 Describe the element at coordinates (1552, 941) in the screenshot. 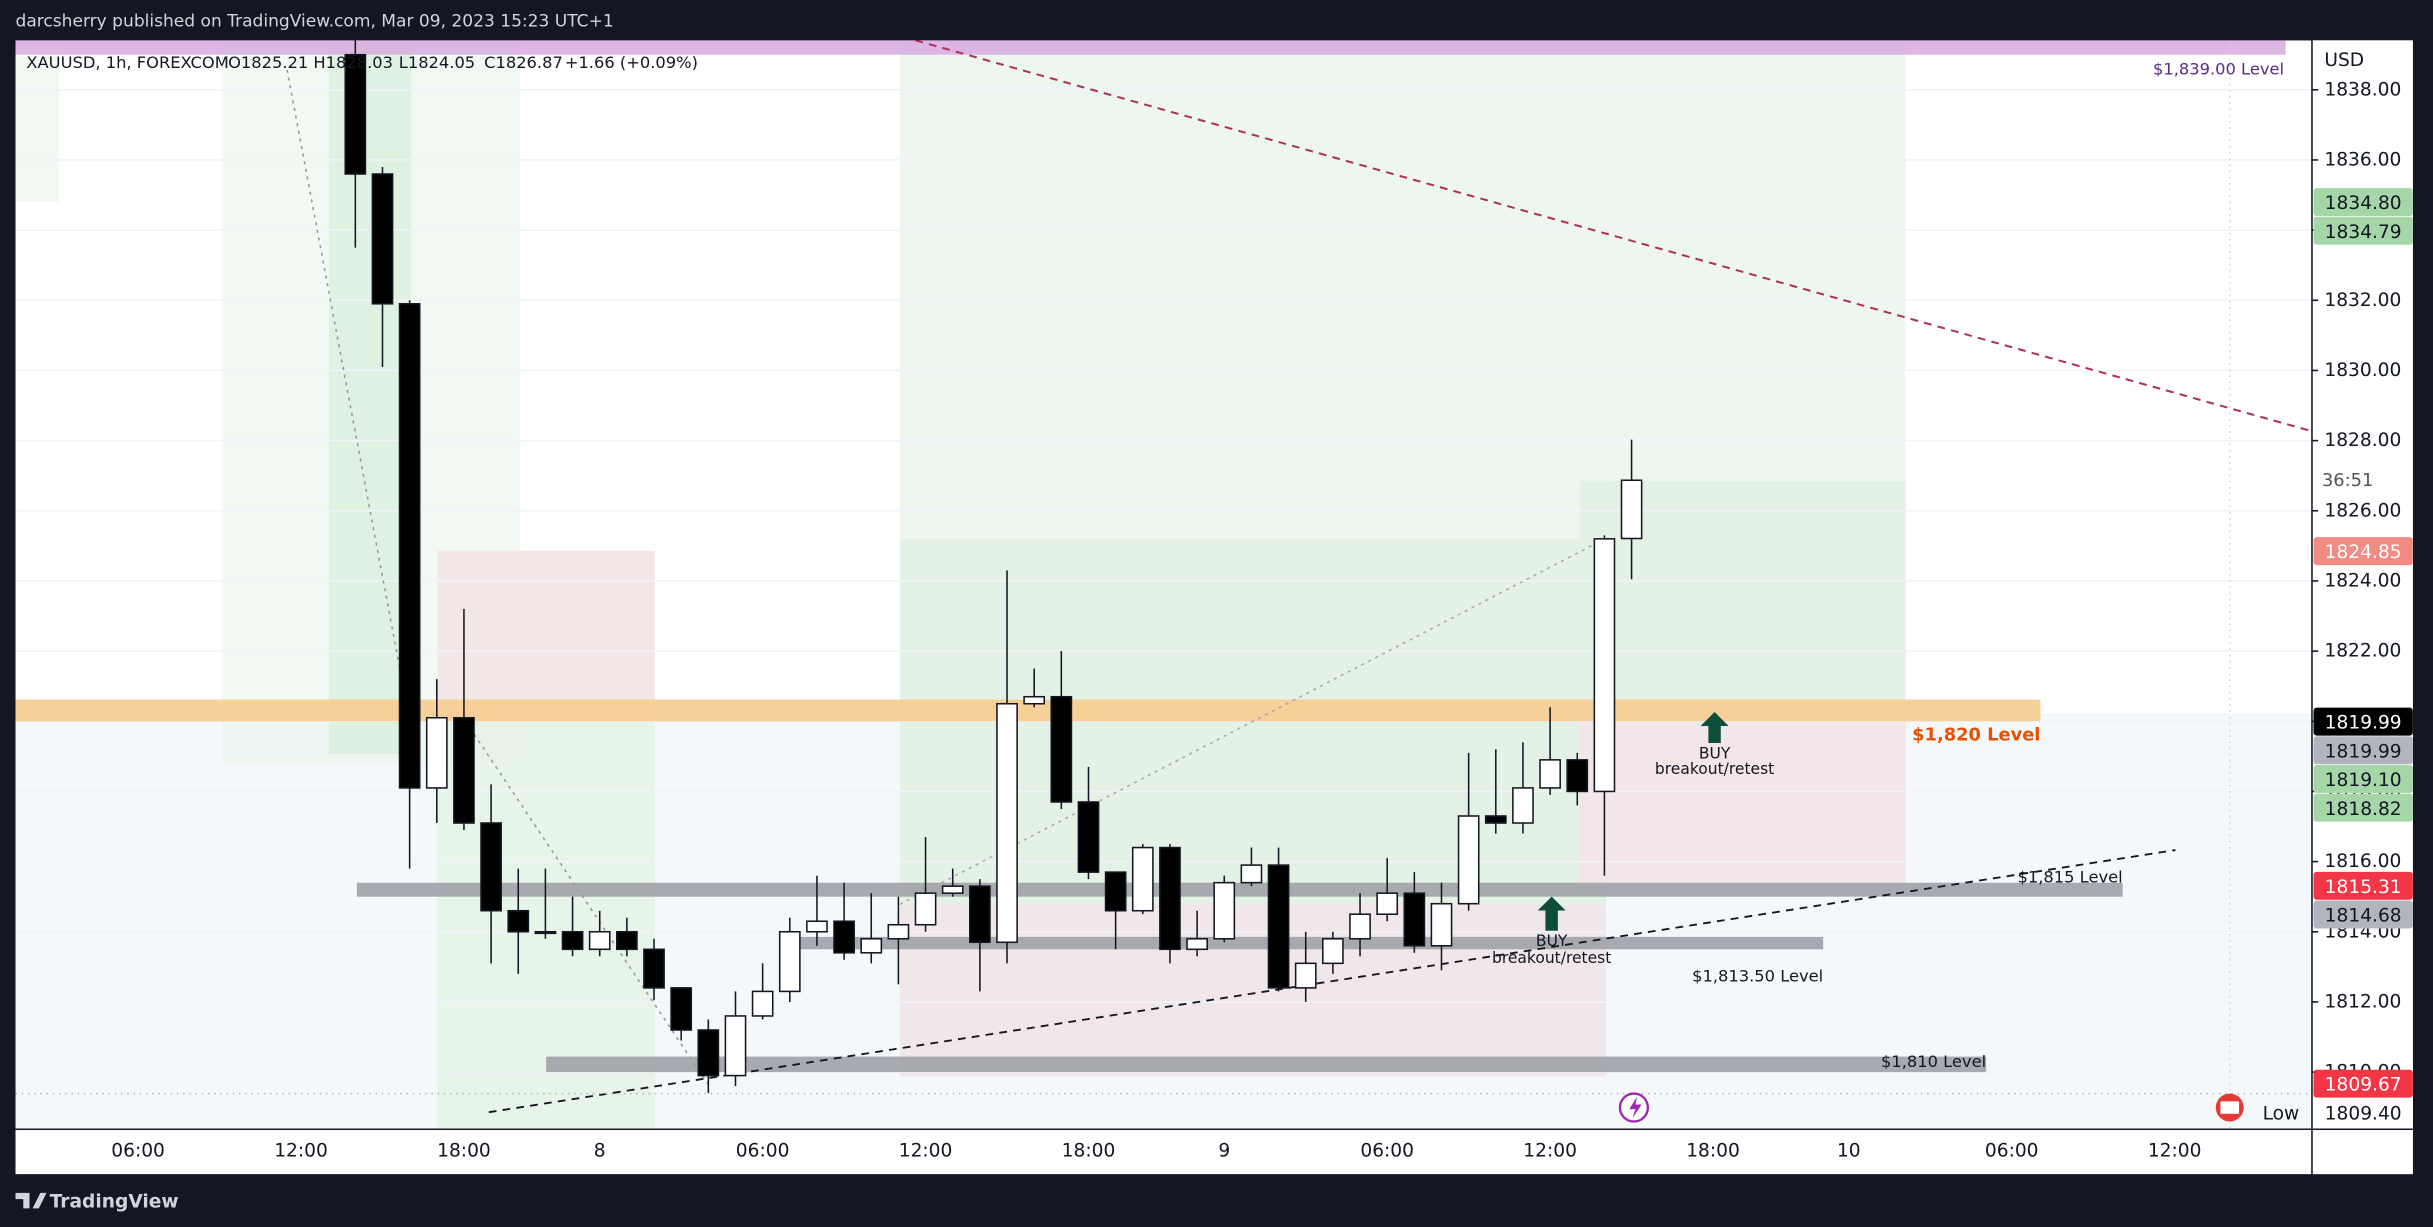

I see `annotation-title: BUY` at that location.